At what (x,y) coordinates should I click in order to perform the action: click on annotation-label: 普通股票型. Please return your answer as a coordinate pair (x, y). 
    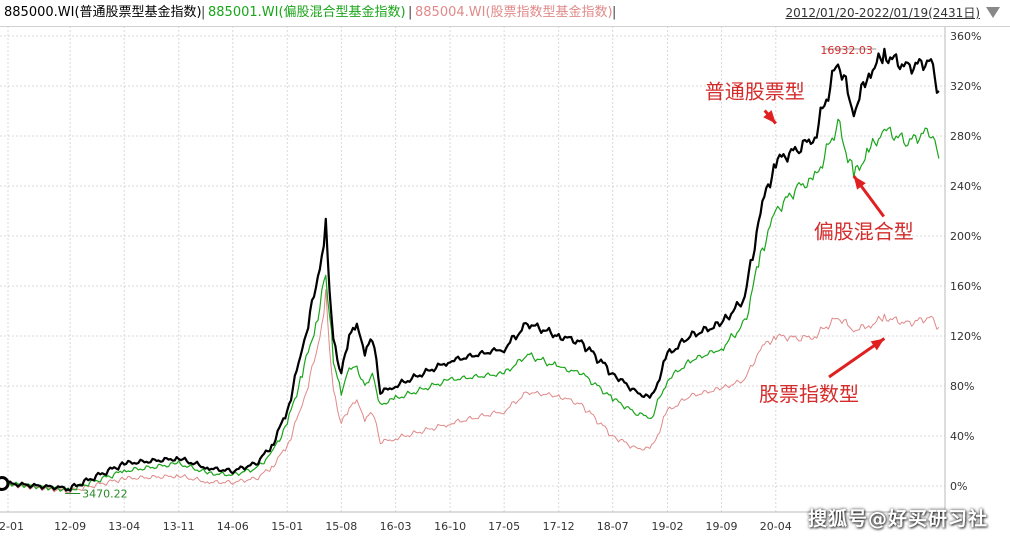
    Looking at the image, I should click on (755, 92).